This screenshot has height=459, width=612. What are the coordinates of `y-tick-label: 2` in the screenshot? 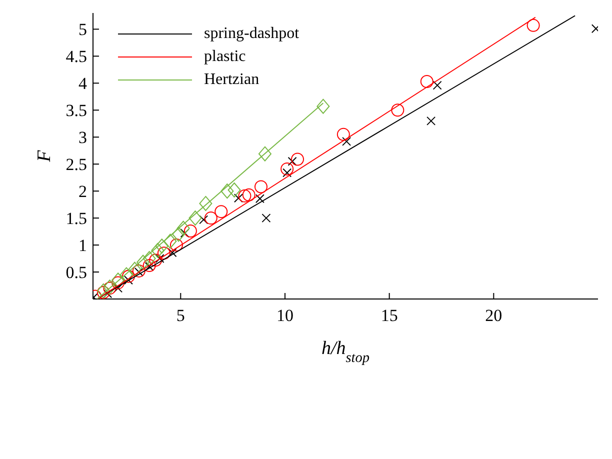 It's located at (82, 192).